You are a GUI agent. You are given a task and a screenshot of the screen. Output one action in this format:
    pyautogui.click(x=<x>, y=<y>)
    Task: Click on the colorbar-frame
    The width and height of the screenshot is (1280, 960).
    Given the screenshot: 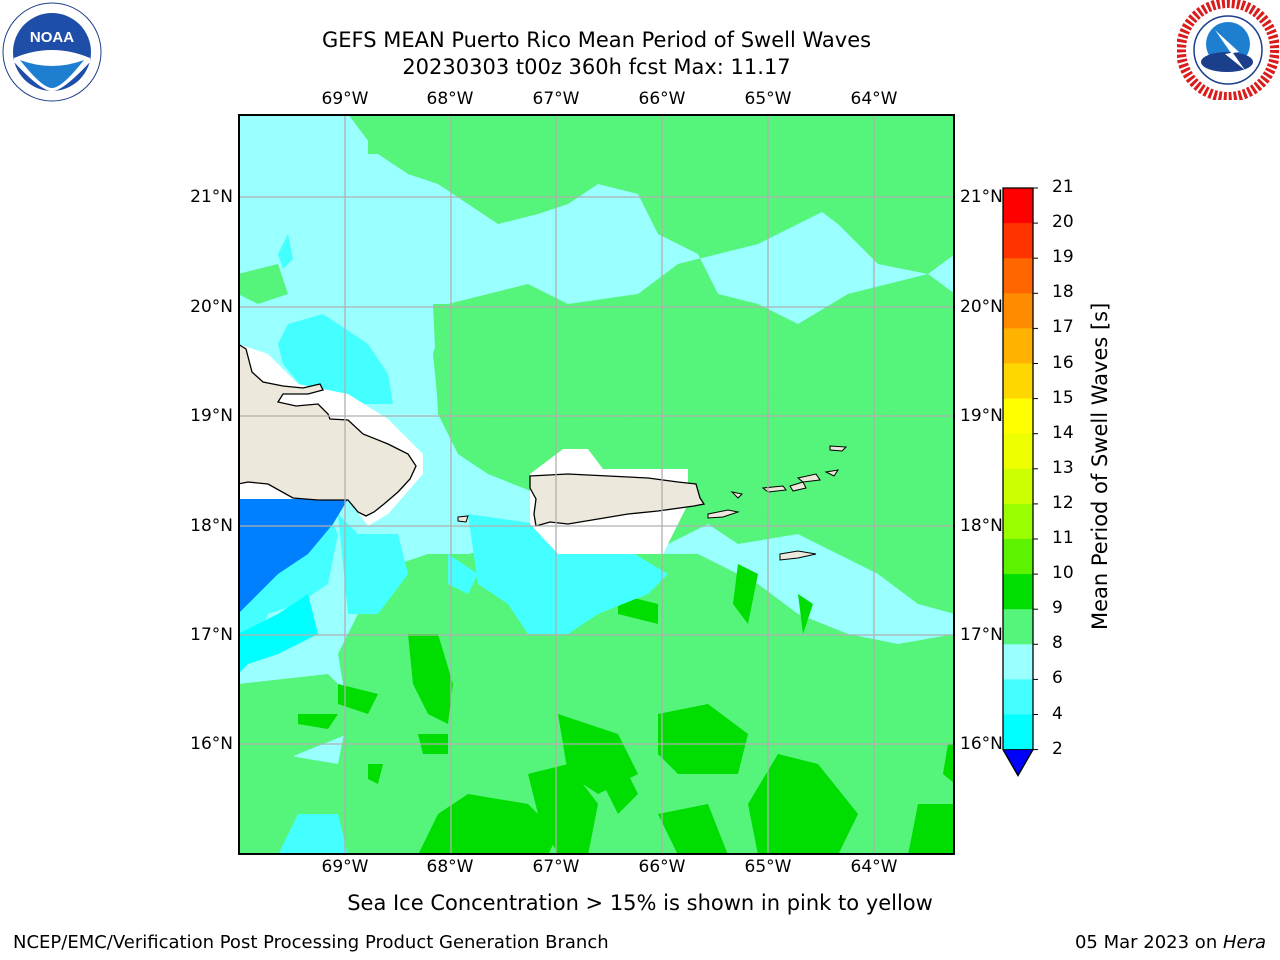 What is the action you would take?
    pyautogui.click(x=1018, y=482)
    